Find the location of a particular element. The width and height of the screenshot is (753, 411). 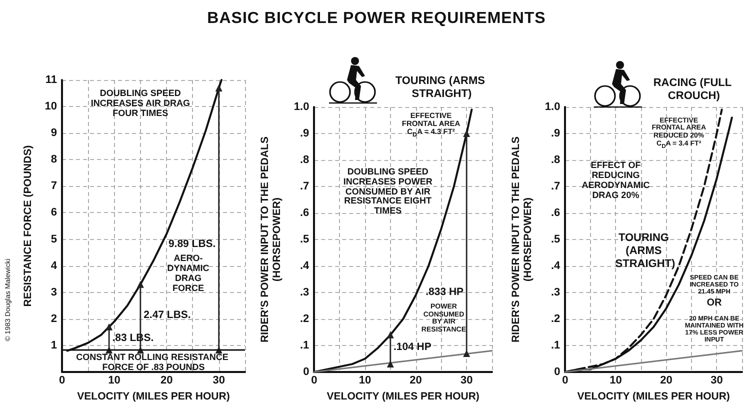

annotation: AERO-DYNAMIC DRAG FORCE is located at coordinates (188, 273).